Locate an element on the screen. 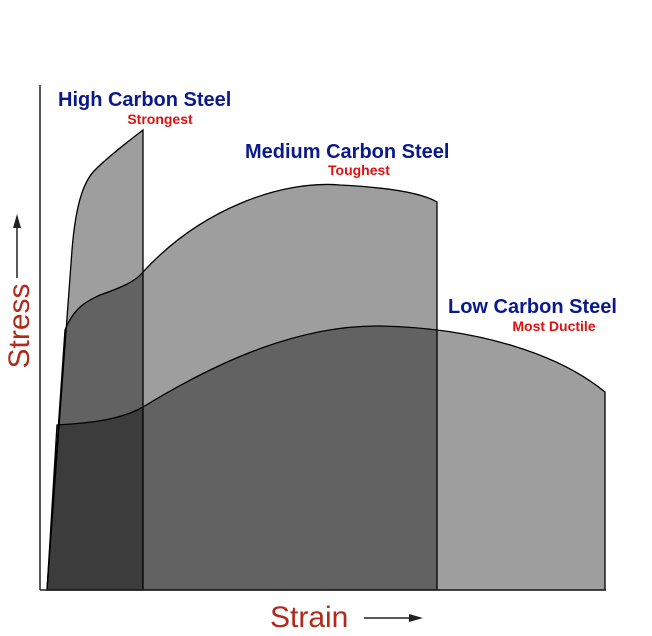 This screenshot has width=652, height=636. y-axis-label: Stress is located at coordinates (19, 325).